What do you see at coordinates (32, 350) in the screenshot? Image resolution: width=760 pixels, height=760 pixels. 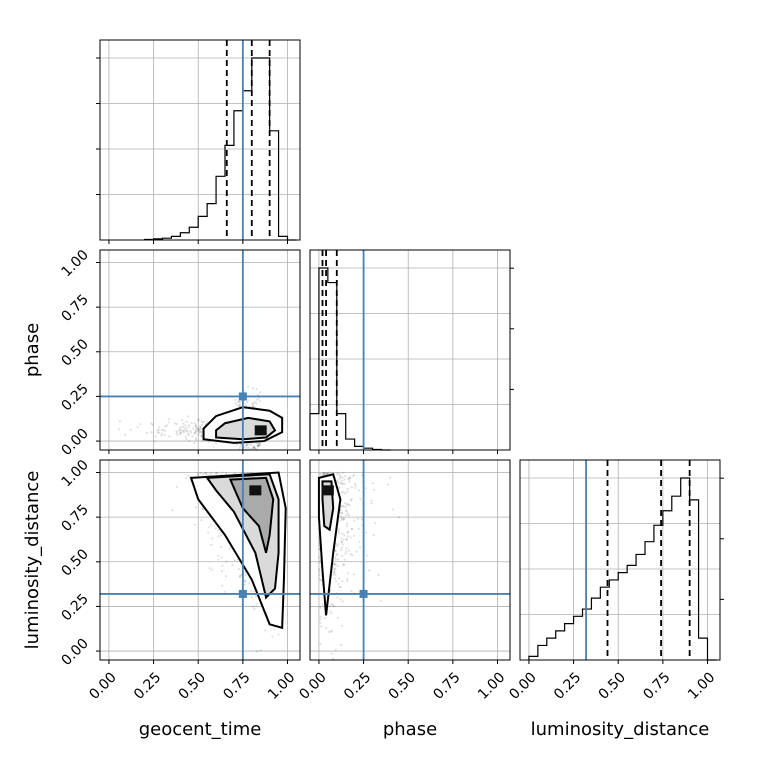 I see `y-label-phase: phase` at bounding box center [32, 350].